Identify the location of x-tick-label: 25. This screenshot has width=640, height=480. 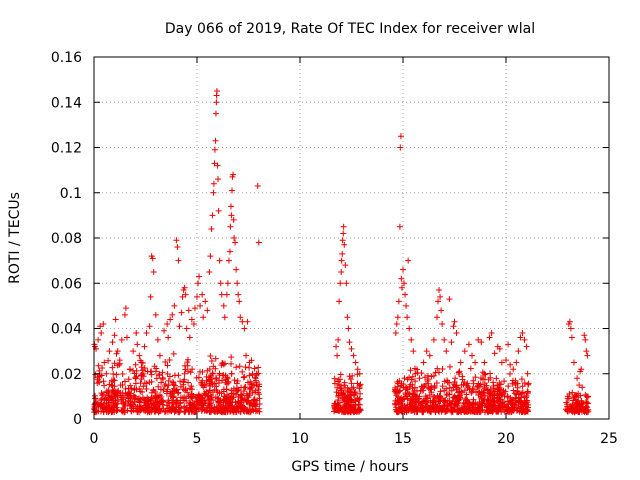
(609, 439).